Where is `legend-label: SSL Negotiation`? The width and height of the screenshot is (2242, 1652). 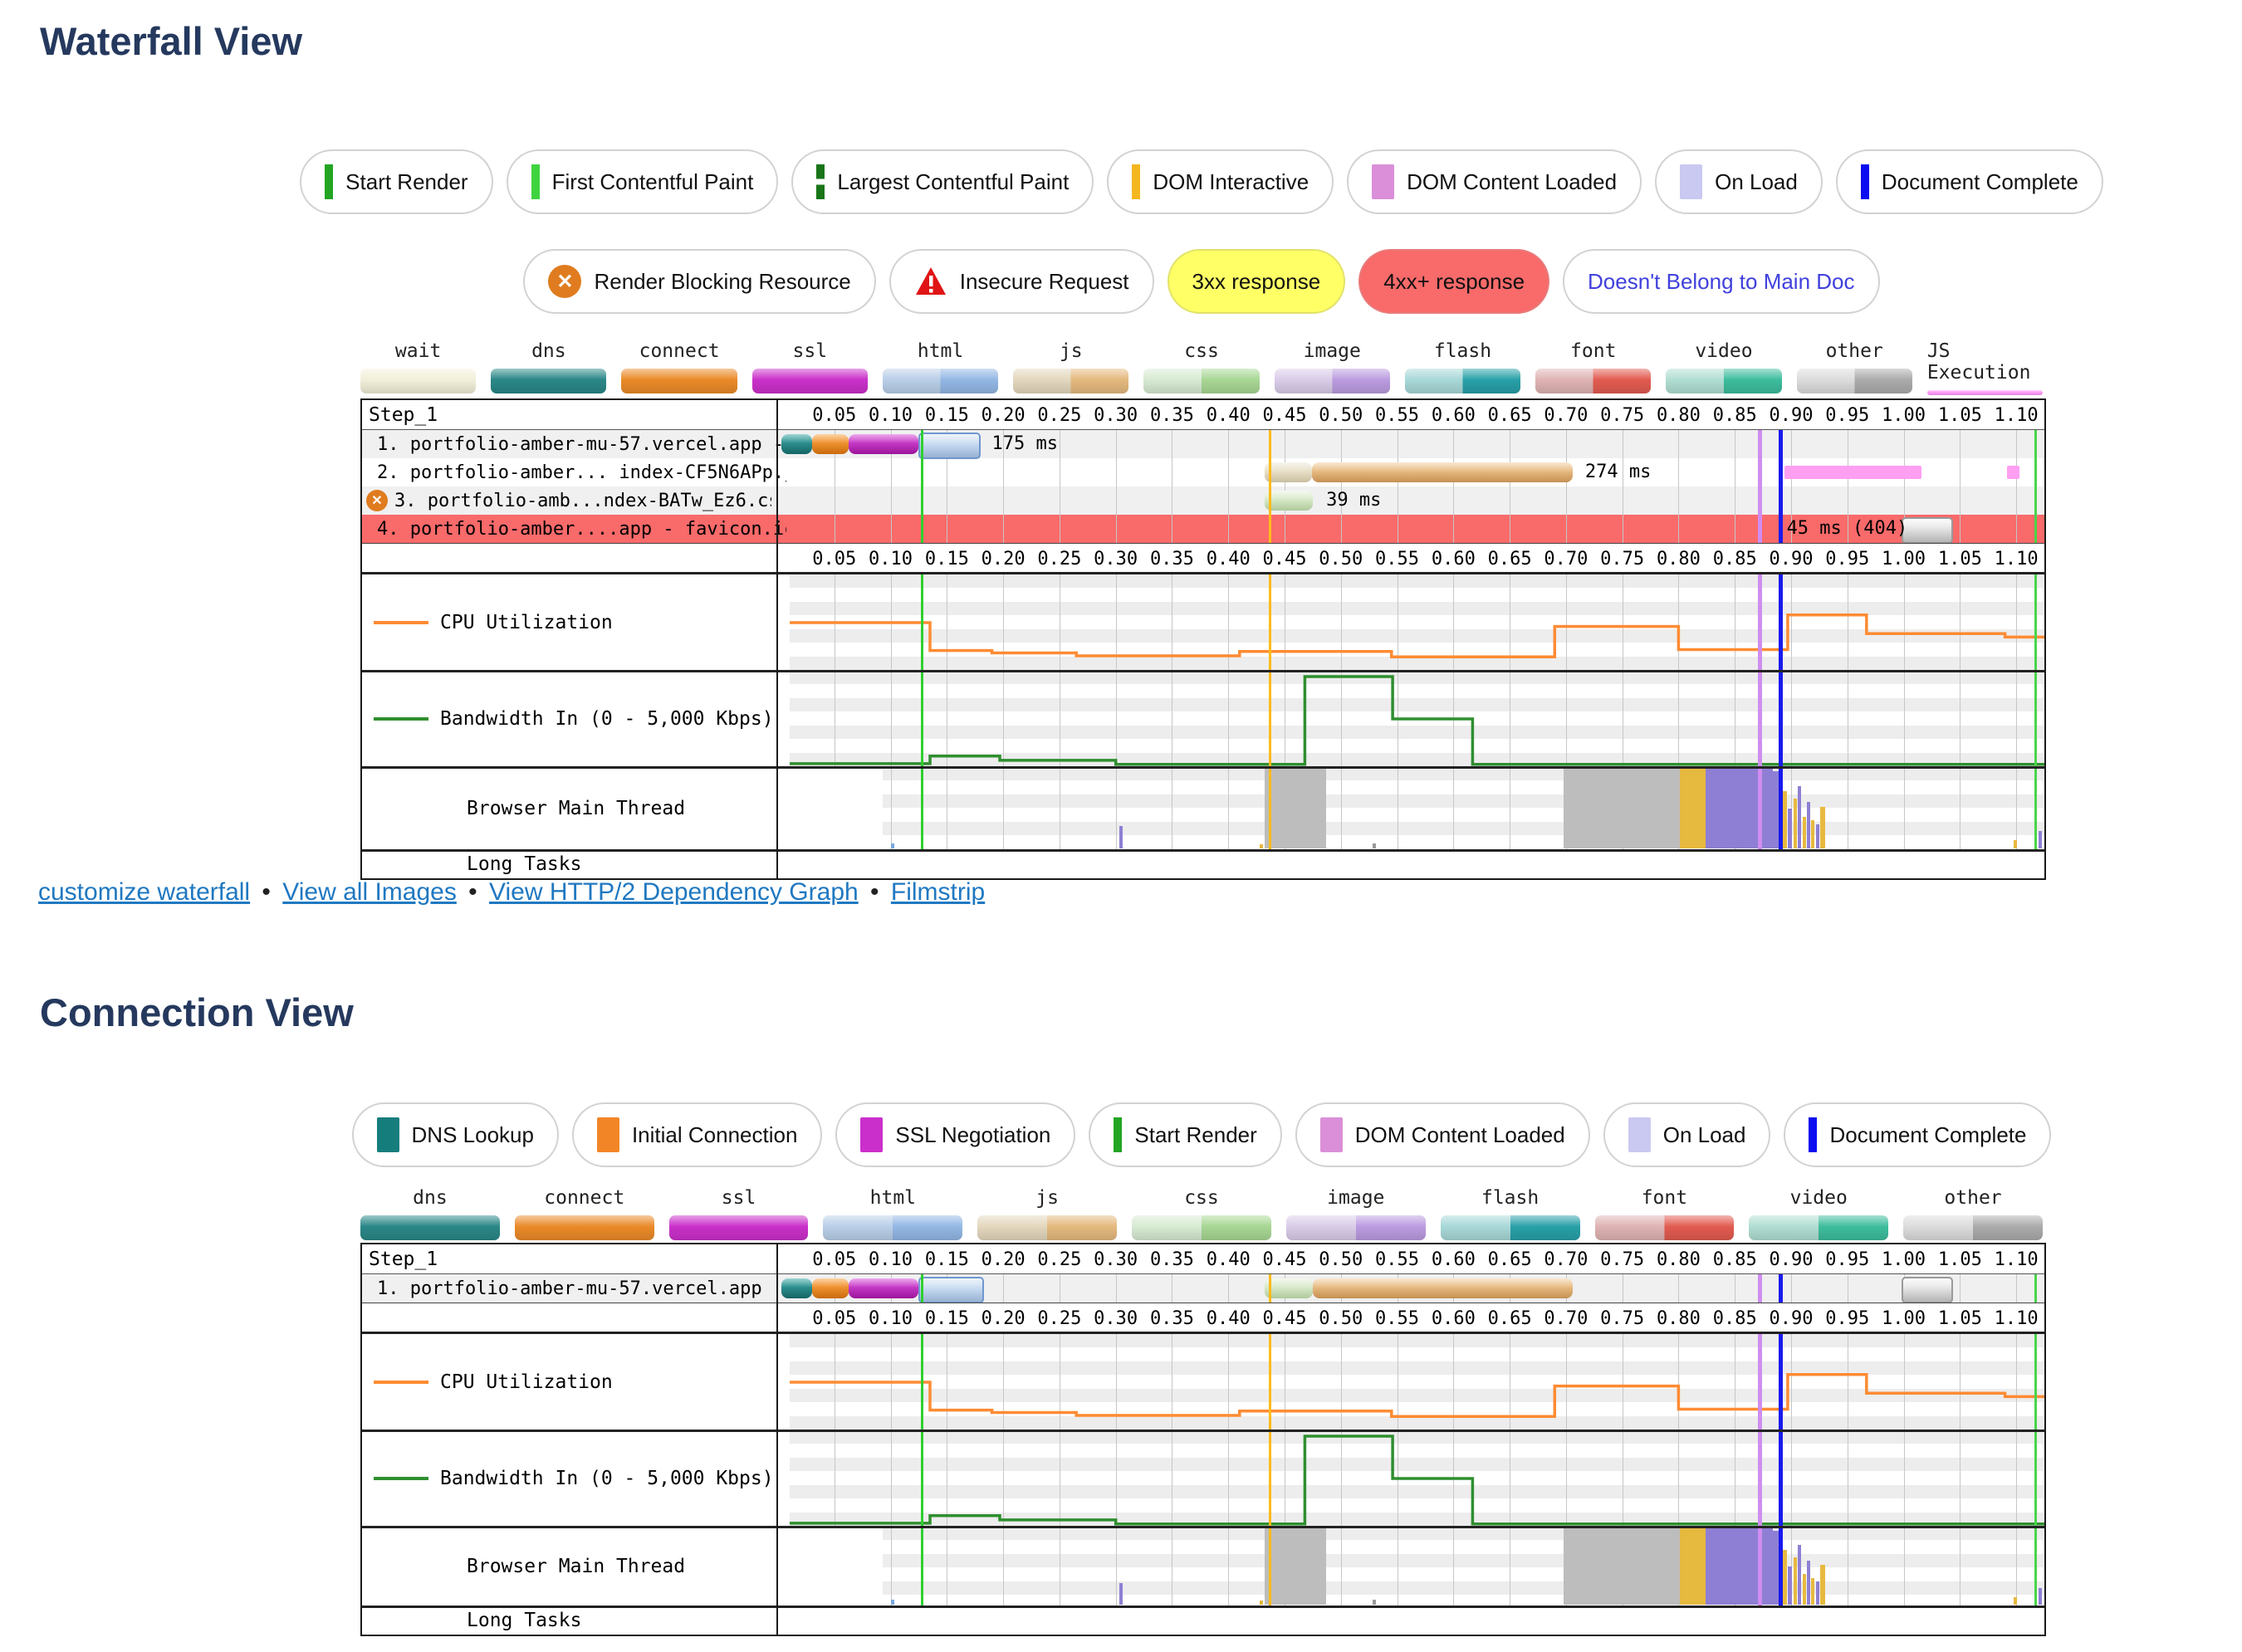 legend-label: SSL Negotiation is located at coordinates (973, 1134).